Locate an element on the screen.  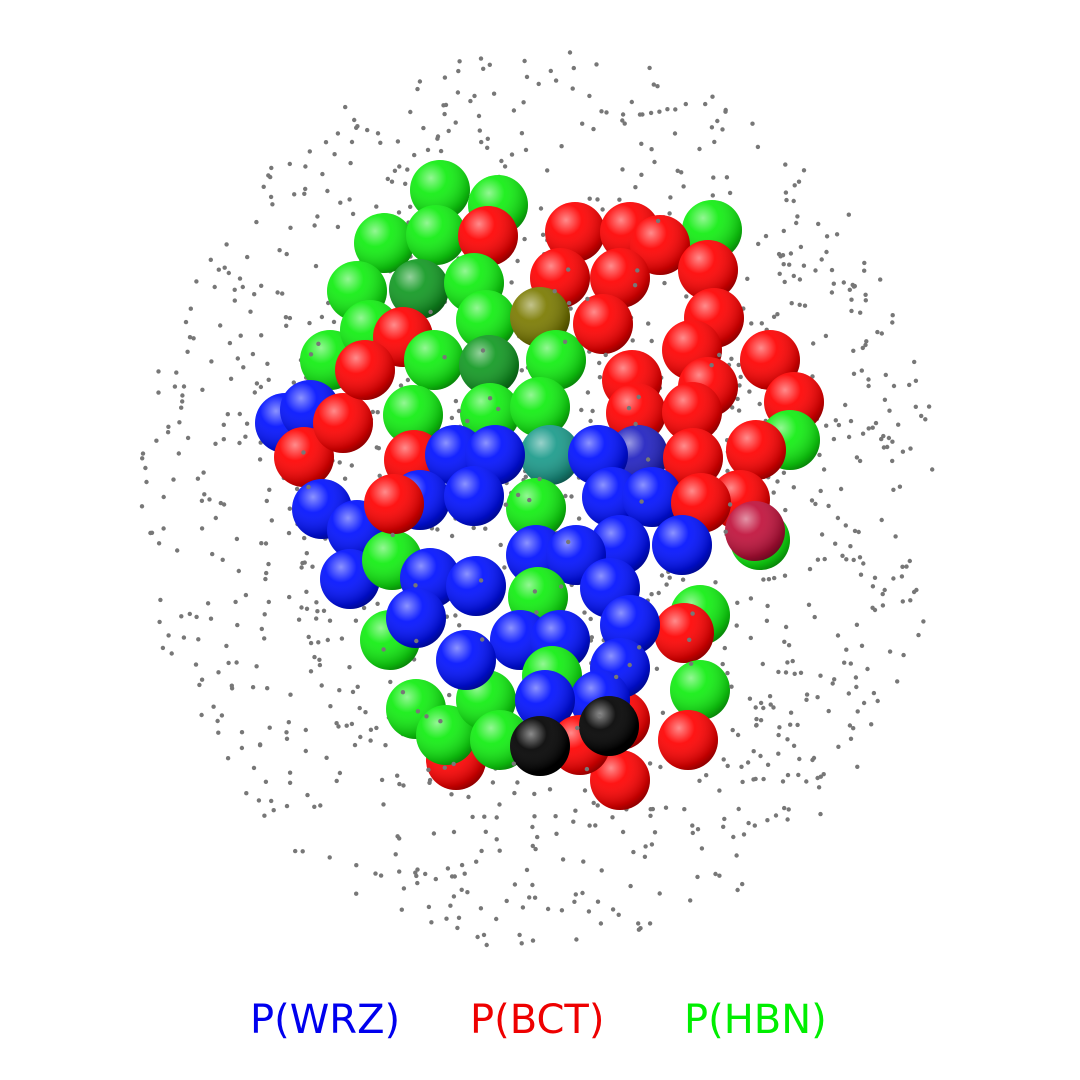
atom-sphere is located at coordinates (365, 370).